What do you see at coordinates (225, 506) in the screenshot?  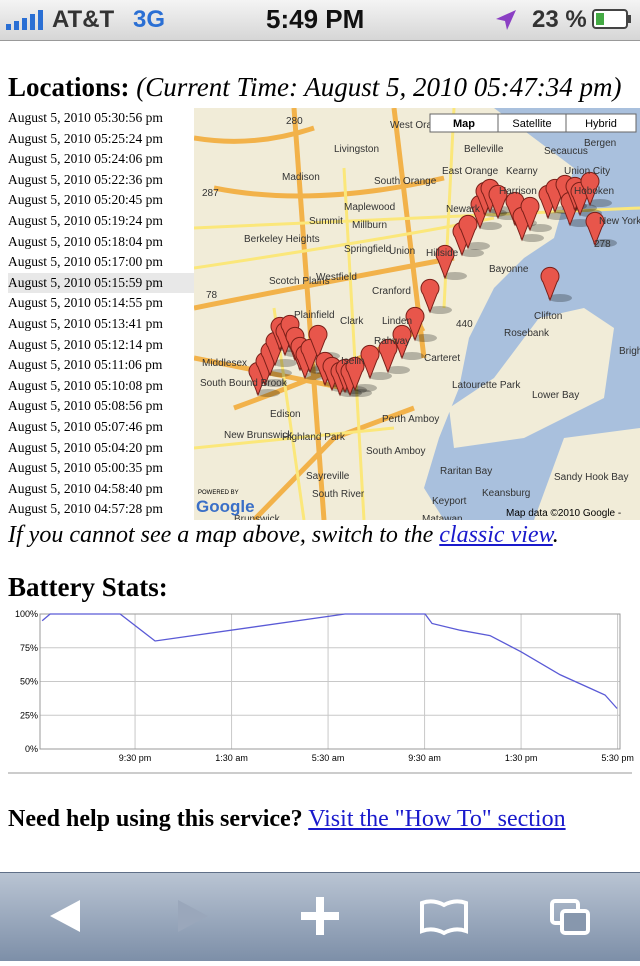 I see `google-logo: Google` at bounding box center [225, 506].